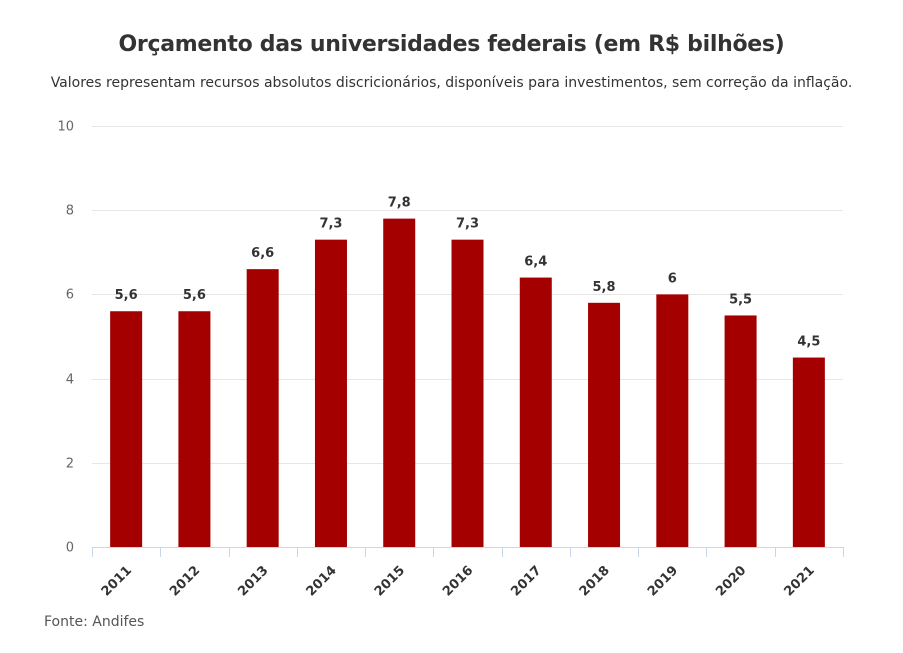  I want to click on data-label: 6, so click(672, 278).